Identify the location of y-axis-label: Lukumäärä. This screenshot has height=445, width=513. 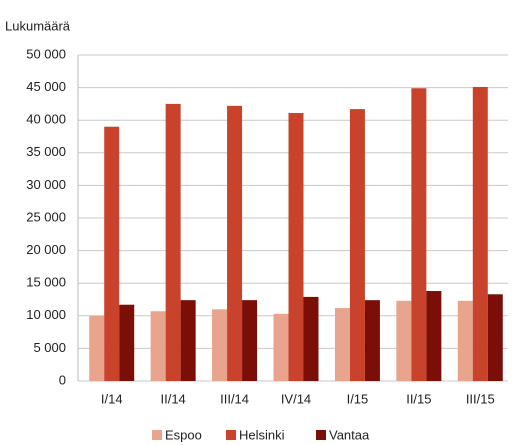
(38, 25).